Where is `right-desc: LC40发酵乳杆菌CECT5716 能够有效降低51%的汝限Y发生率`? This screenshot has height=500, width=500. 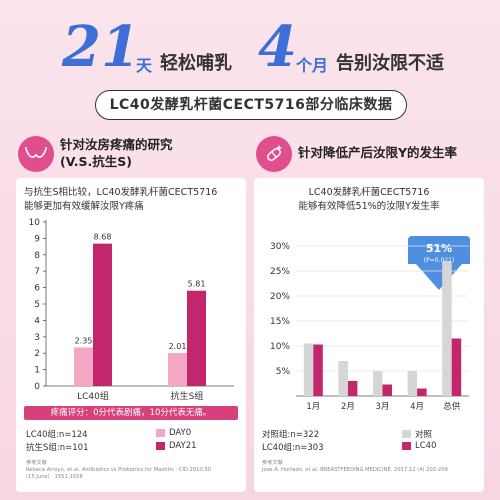
right-desc: LC40发酵乳杆菌CECT5716 能够有效降低51%的汝限Y发生率 is located at coordinates (369, 200).